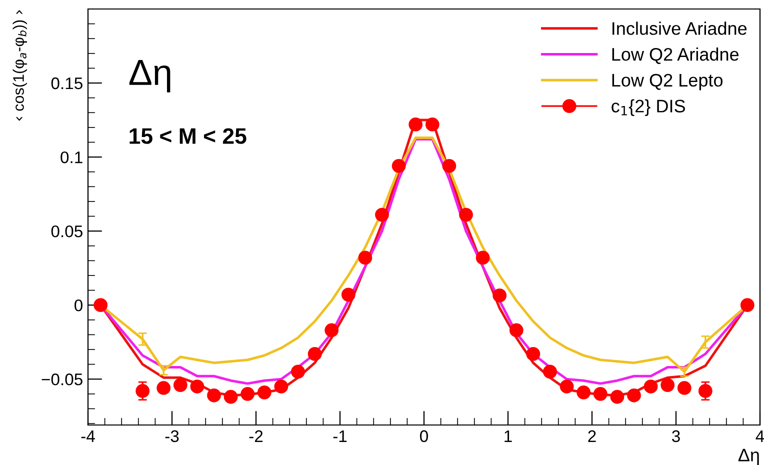  I want to click on x-tick-label: 0, so click(424, 436).